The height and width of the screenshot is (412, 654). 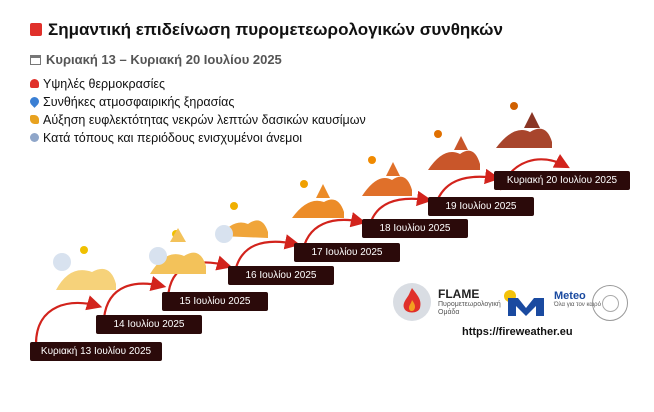 I want to click on timeline-step-16: 16 Ιουλίου 2025, so click(x=281, y=275).